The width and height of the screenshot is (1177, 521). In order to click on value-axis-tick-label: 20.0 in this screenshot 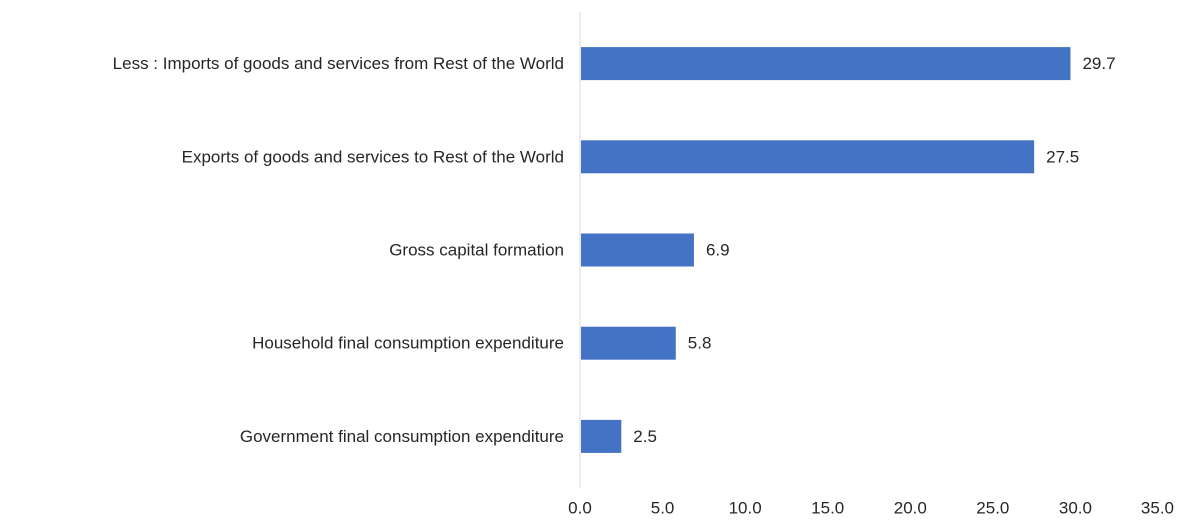, I will do `click(910, 508)`.